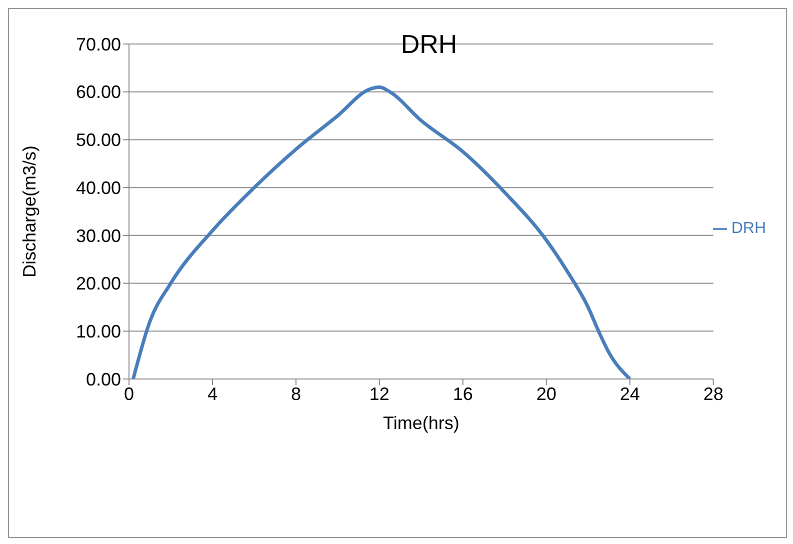 Image resolution: width=793 pixels, height=544 pixels. What do you see at coordinates (421, 423) in the screenshot?
I see `x-axis-title: Time(hrs)` at bounding box center [421, 423].